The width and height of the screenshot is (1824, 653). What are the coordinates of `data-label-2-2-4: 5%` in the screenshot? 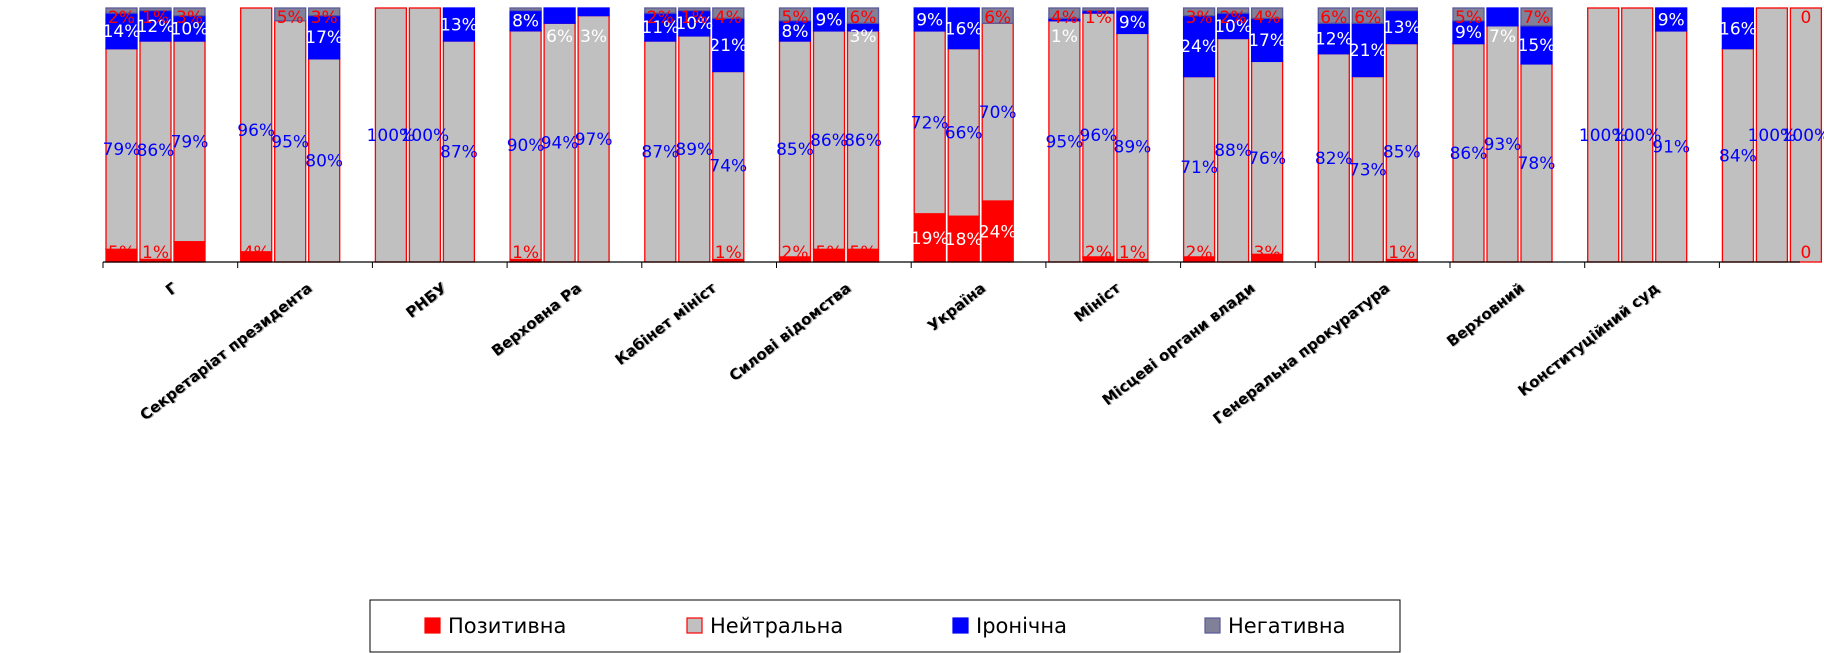 It's located at (290, 18).